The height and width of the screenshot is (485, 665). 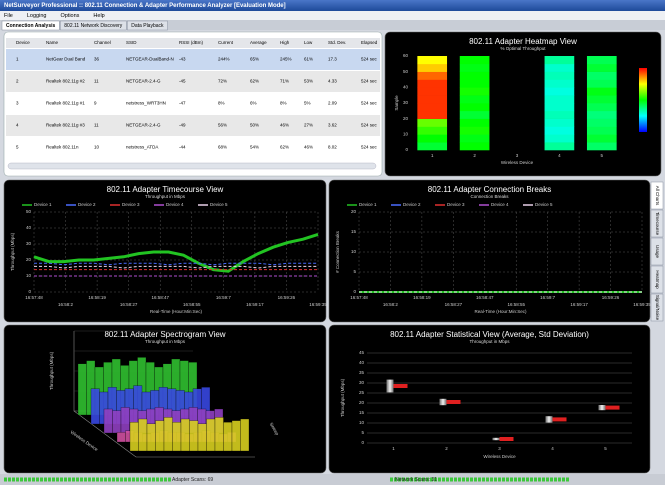 What do you see at coordinates (224, 59) in the screenshot?
I see `table-cell: 244%` at bounding box center [224, 59].